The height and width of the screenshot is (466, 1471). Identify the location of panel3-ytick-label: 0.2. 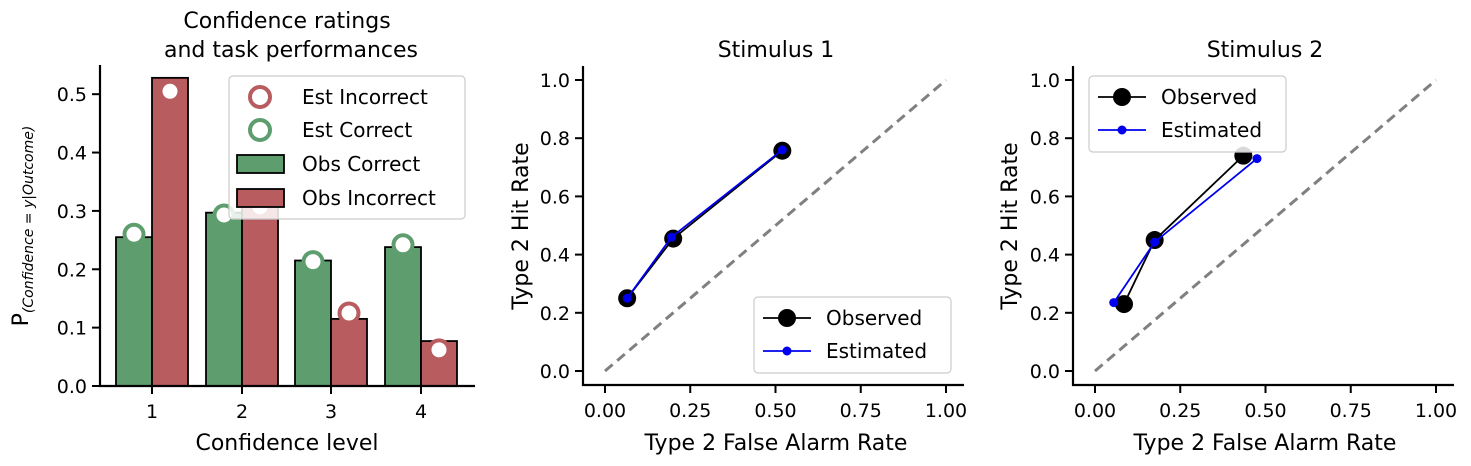
(1045, 314).